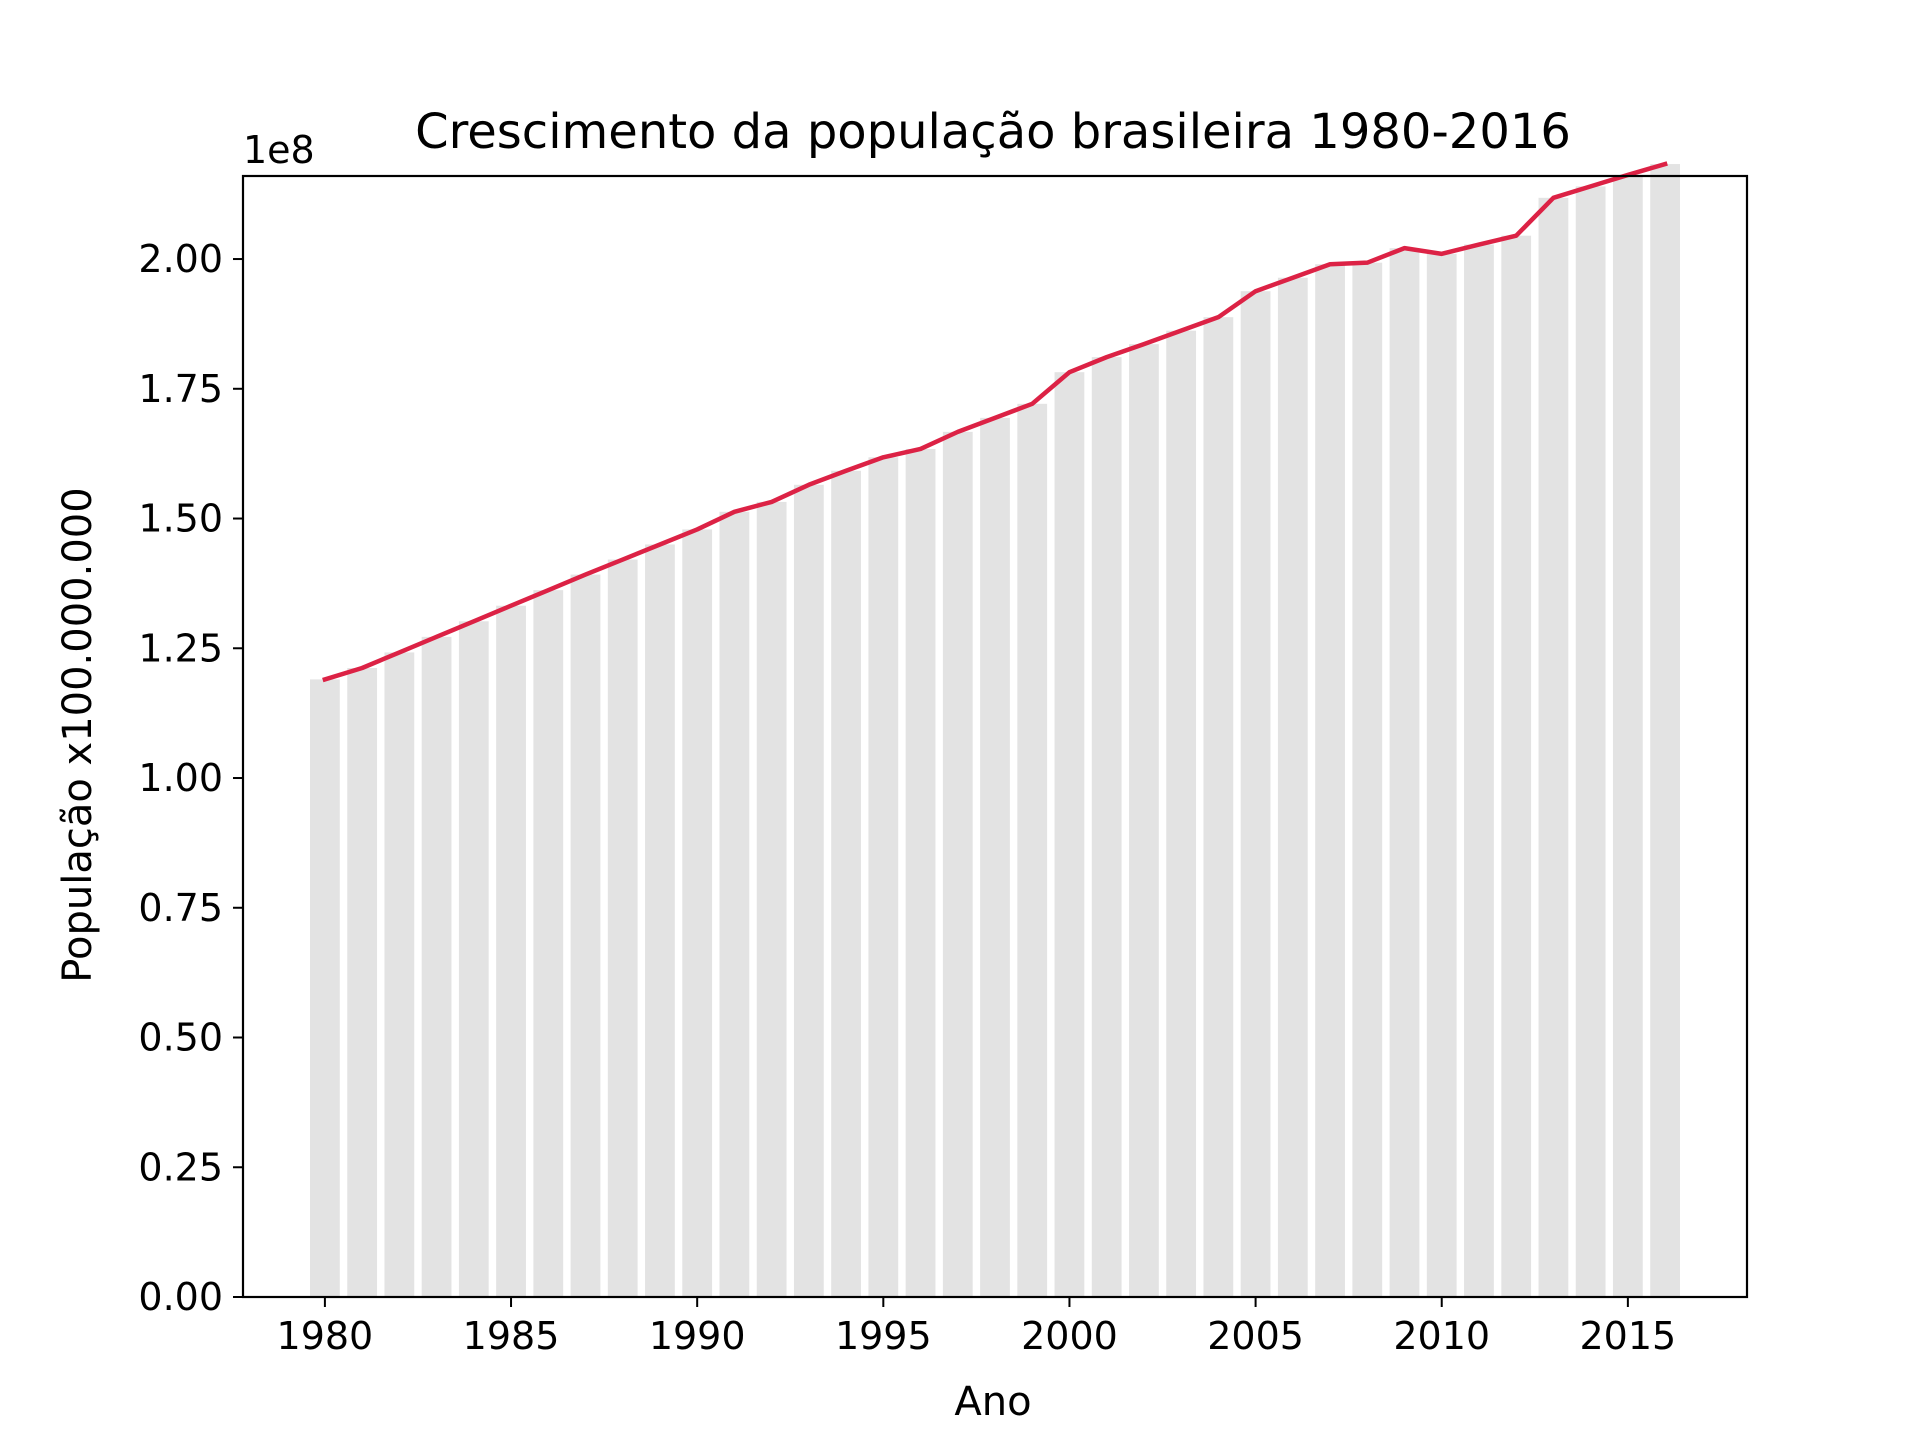 This screenshot has width=1920, height=1445. What do you see at coordinates (697, 913) in the screenshot?
I see `bar-1990` at bounding box center [697, 913].